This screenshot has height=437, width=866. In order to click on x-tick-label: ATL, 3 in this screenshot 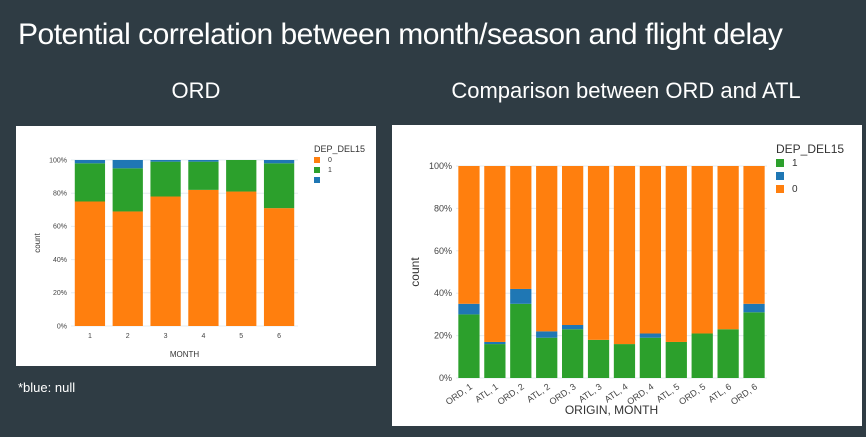, I will do `click(590, 392)`.